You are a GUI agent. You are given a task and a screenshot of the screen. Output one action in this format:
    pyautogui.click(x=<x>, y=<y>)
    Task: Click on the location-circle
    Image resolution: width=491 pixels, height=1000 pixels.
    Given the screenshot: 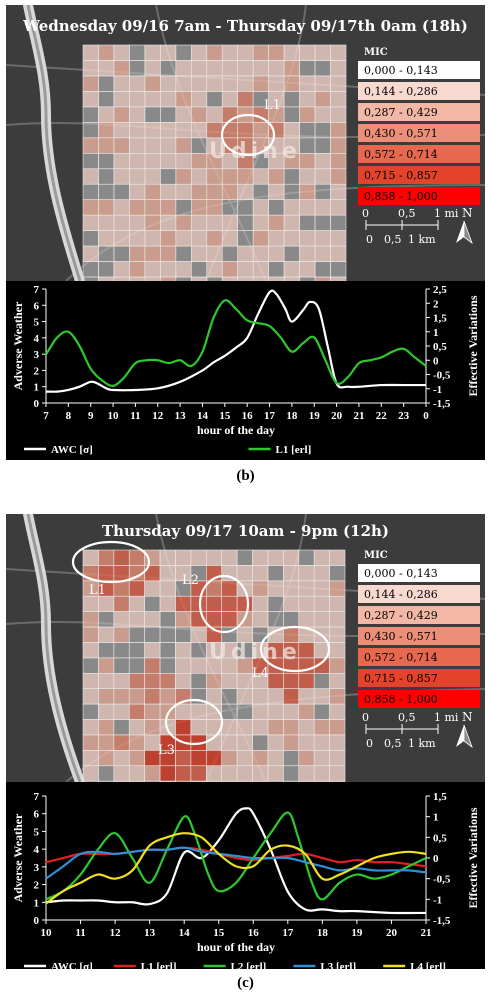 What is the action you would take?
    pyautogui.click(x=194, y=722)
    